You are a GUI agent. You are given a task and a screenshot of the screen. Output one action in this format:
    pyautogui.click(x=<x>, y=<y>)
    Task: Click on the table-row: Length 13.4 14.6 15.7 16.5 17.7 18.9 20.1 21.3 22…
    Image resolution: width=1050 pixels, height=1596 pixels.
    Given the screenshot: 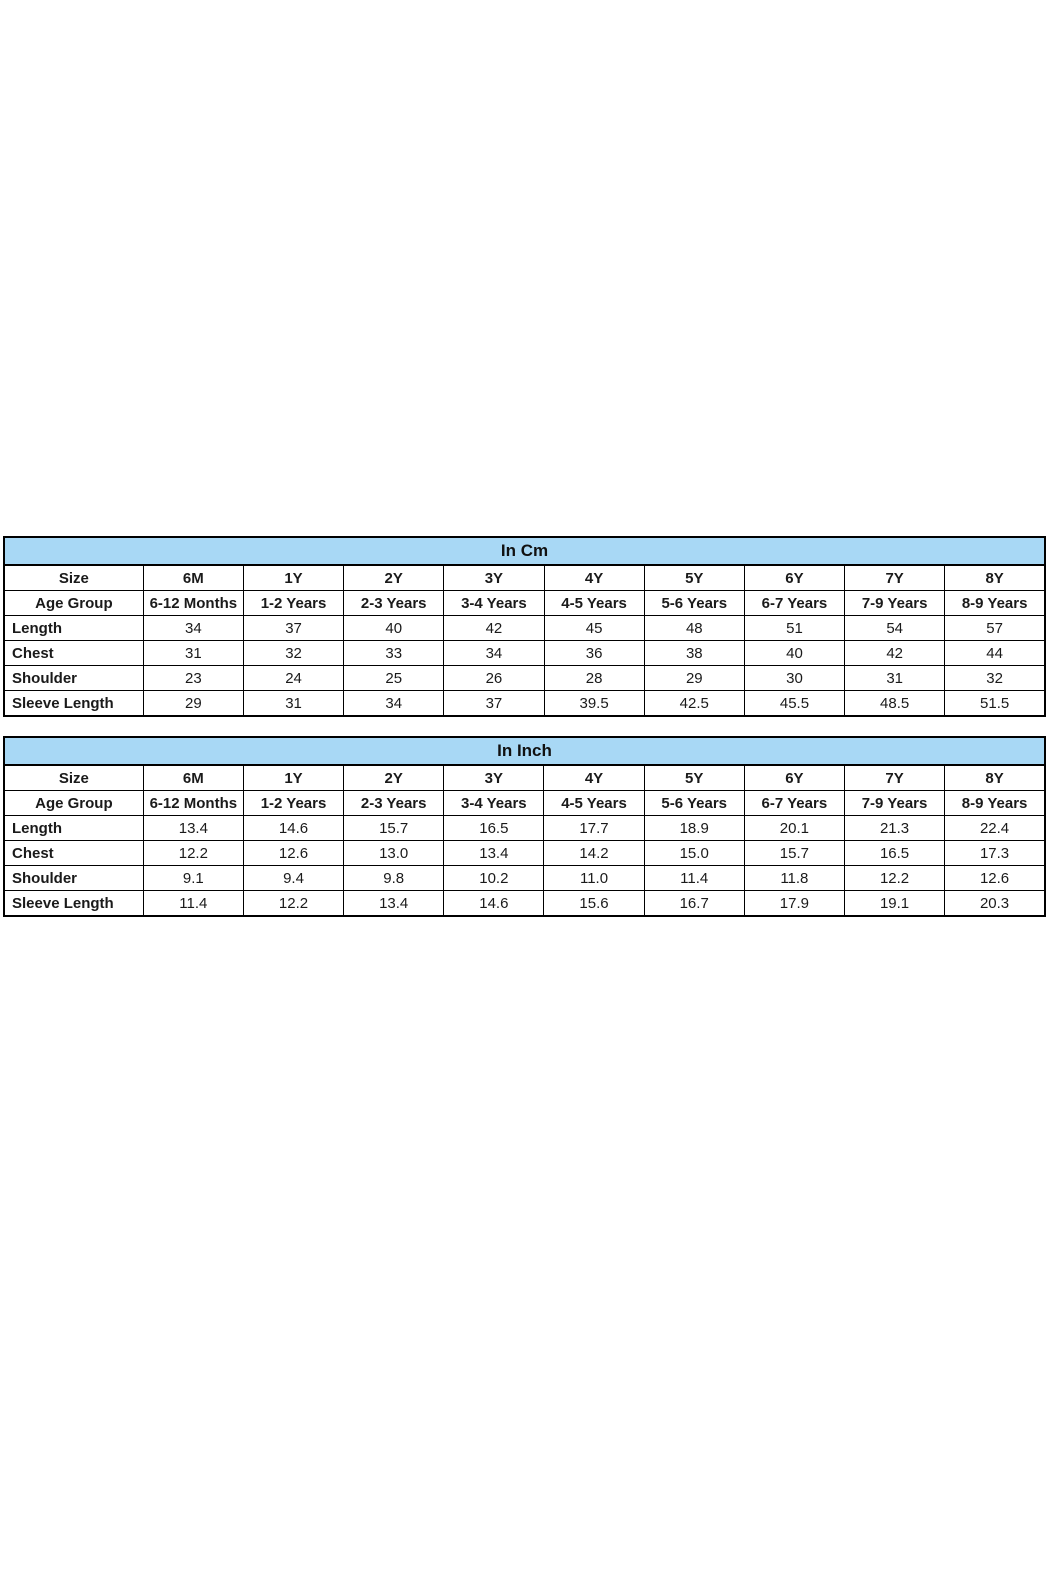 What is the action you would take?
    pyautogui.click(x=524, y=828)
    